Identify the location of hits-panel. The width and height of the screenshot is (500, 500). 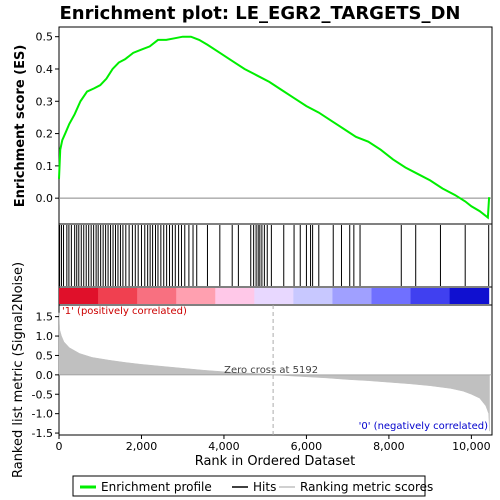
(275, 255).